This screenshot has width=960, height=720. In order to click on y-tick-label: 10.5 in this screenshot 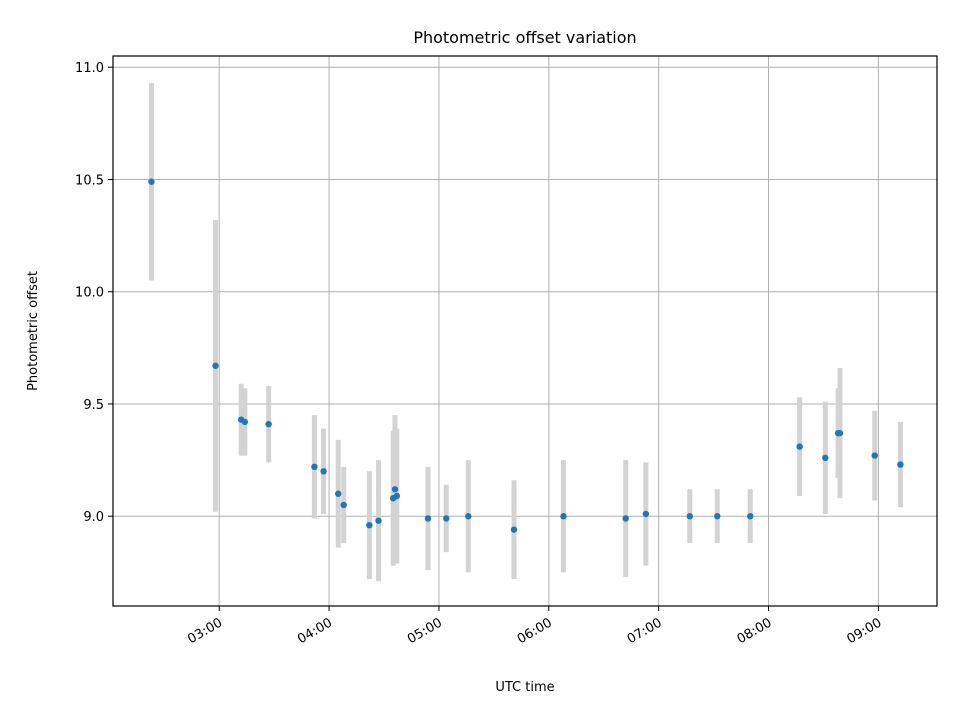, I will do `click(89, 180)`.